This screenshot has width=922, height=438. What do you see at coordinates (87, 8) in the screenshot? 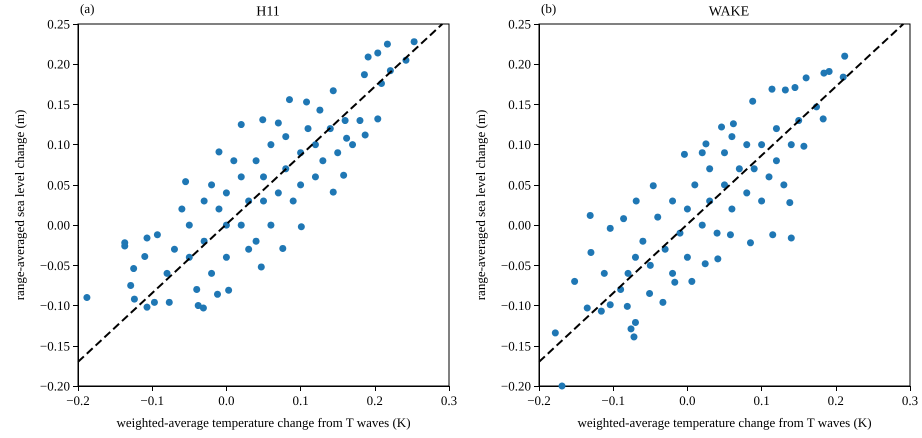
I see `text: (a)` at bounding box center [87, 8].